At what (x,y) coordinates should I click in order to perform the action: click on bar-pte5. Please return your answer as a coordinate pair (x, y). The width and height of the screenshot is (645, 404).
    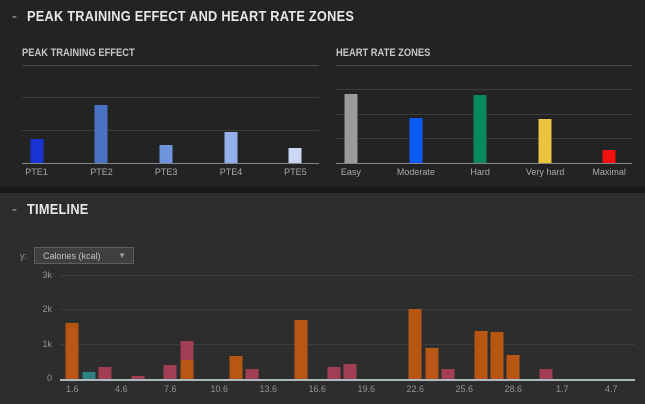
    Looking at the image, I should click on (295, 155).